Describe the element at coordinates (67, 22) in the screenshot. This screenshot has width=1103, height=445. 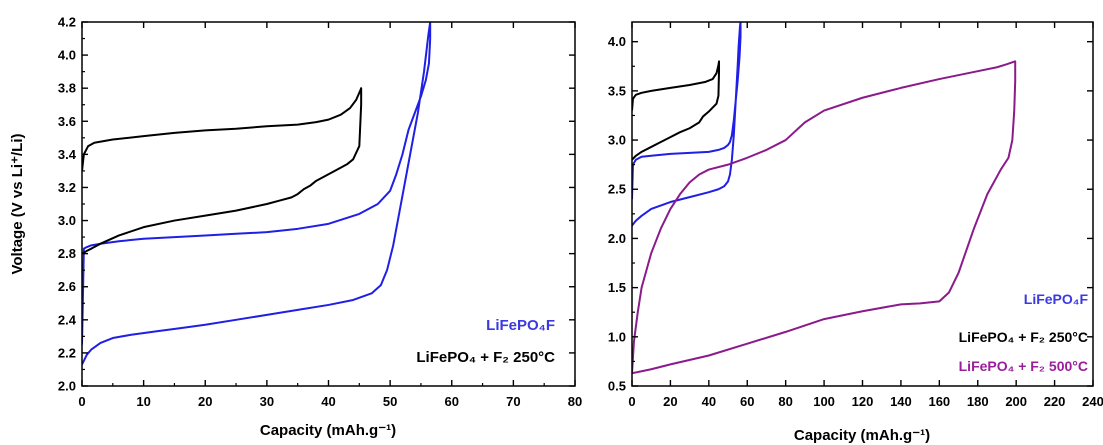
I see `left-y-tick-label: 4.2` at that location.